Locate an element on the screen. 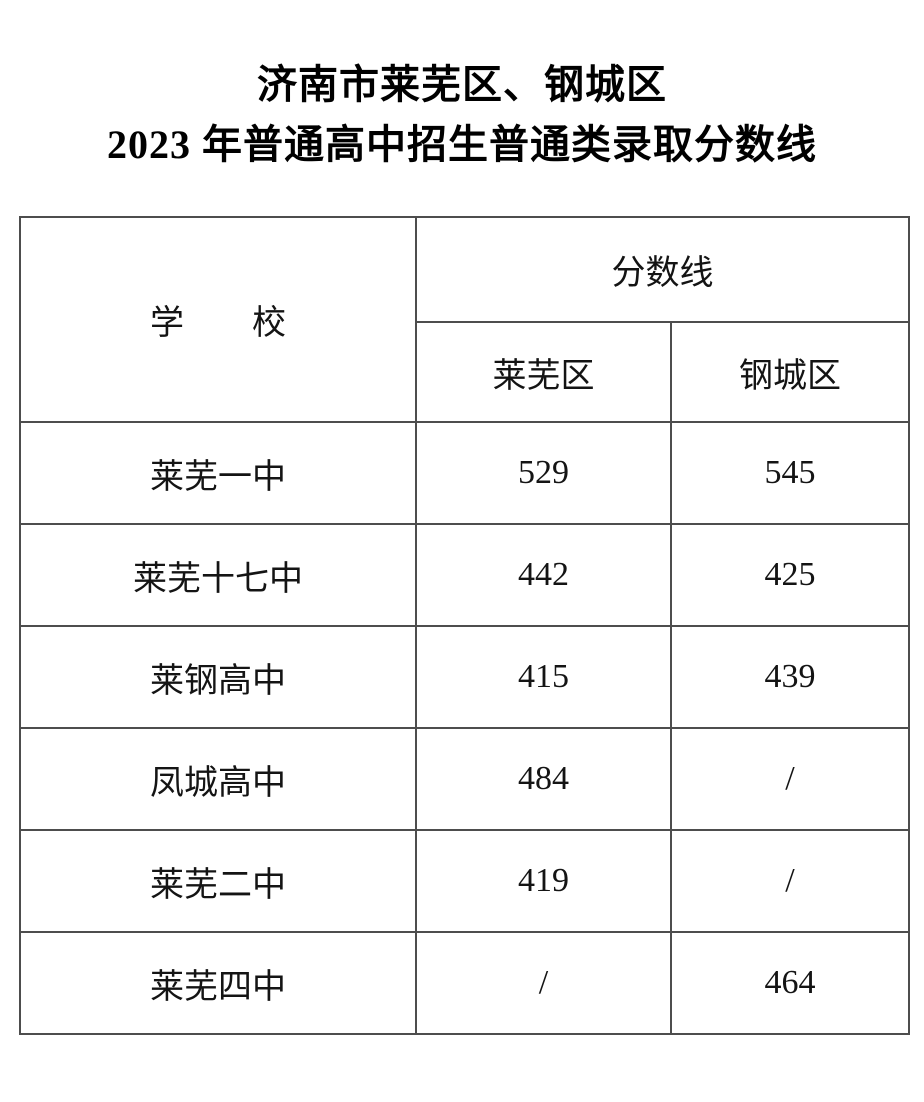 This screenshot has width=924, height=1102. table-row: 莱芜十七中 442 425 is located at coordinates (464, 575).